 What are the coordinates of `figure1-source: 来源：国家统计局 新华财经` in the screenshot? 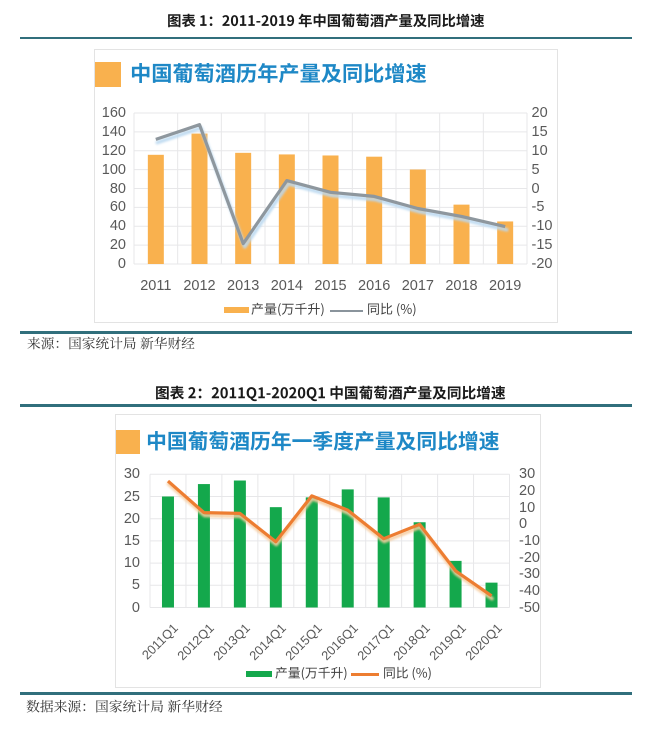 It's located at (112, 344).